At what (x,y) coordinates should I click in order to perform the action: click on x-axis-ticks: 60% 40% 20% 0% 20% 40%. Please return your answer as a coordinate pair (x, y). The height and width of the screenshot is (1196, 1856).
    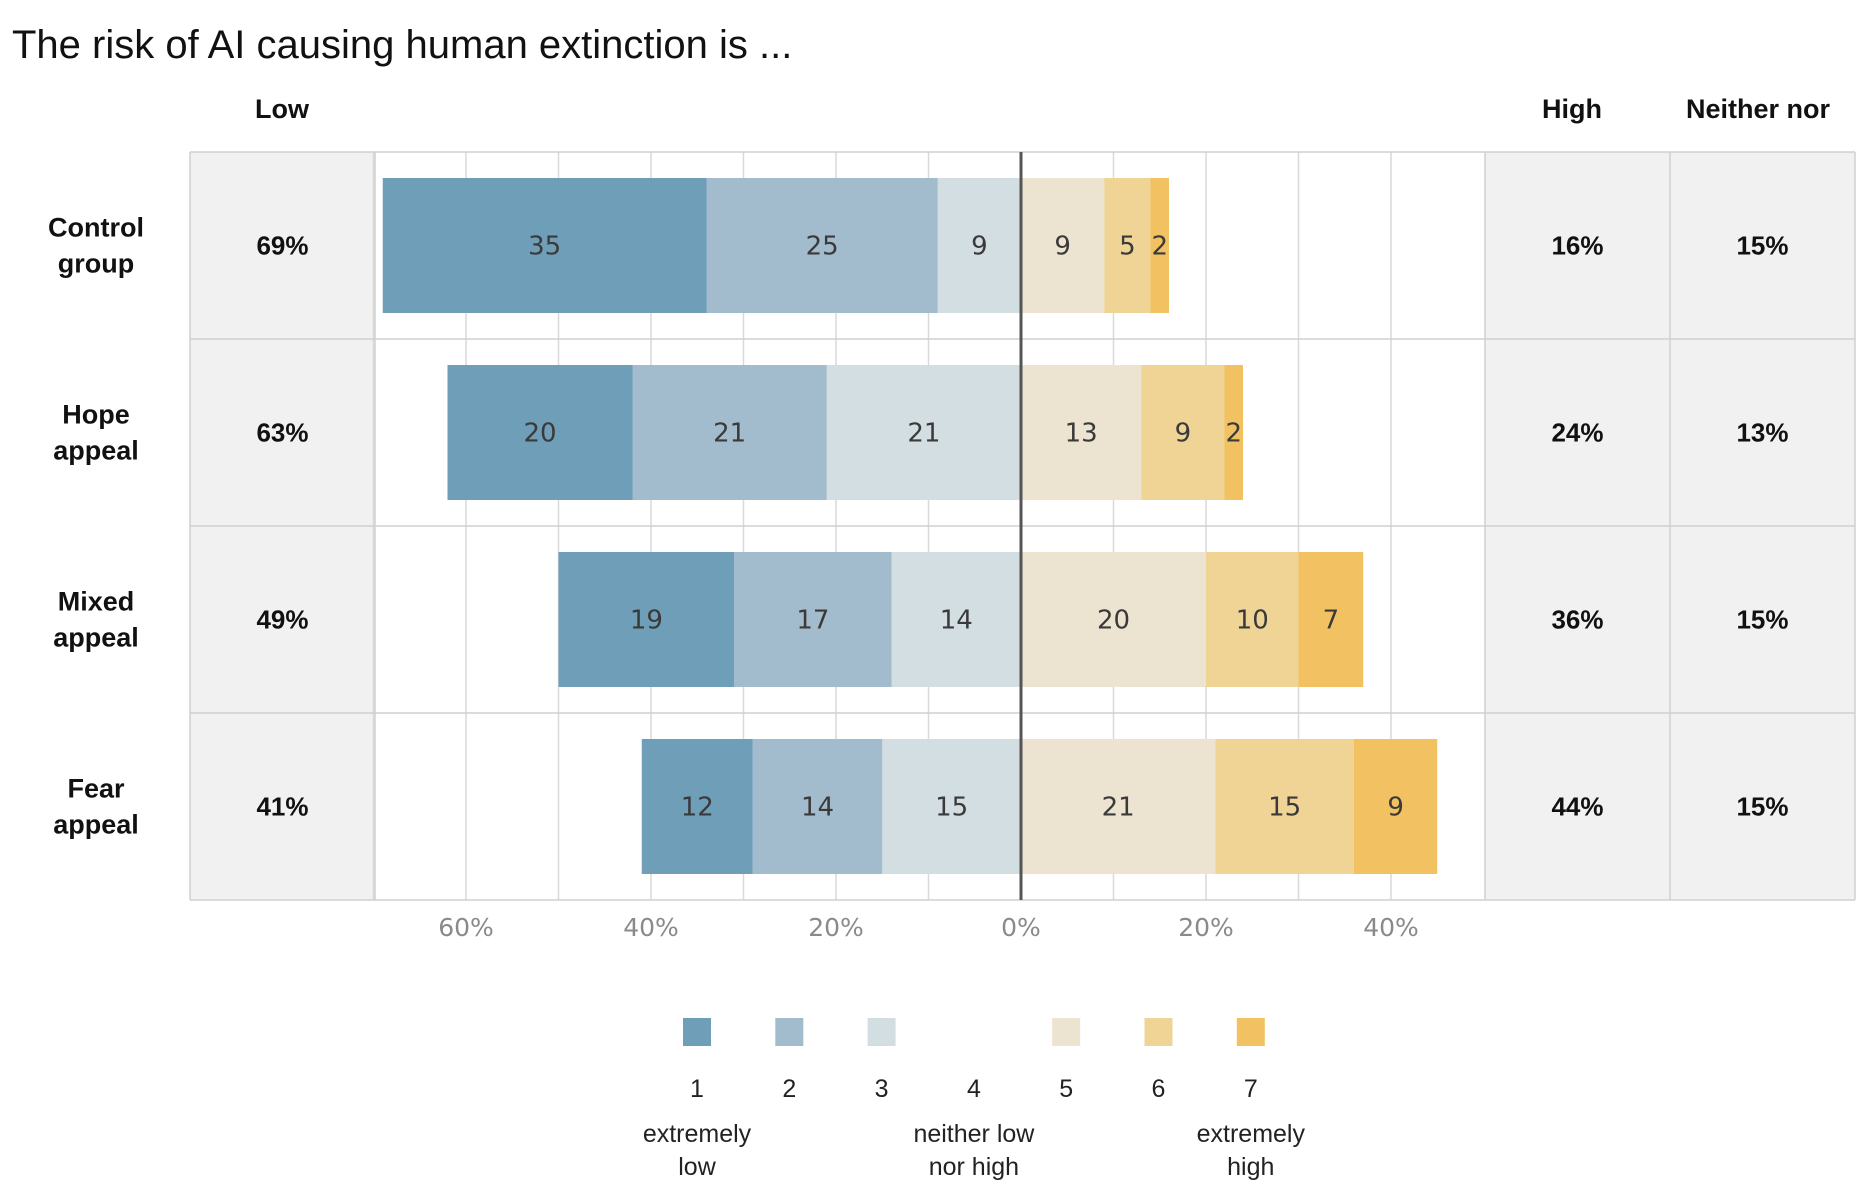
    Looking at the image, I should click on (928, 927).